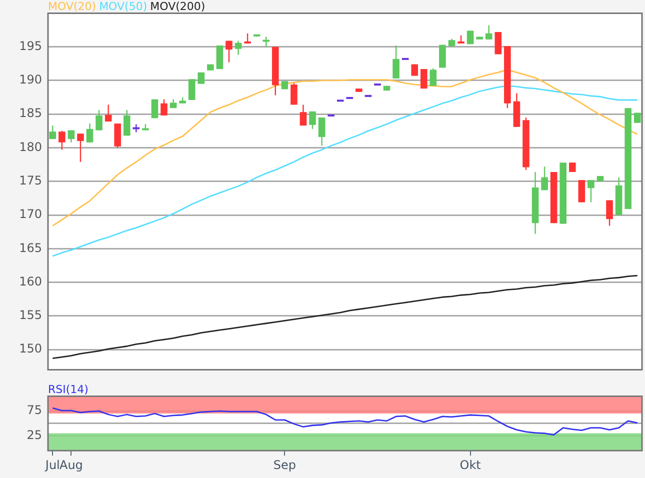  I want to click on chart-title: RSI(14), so click(68, 390).